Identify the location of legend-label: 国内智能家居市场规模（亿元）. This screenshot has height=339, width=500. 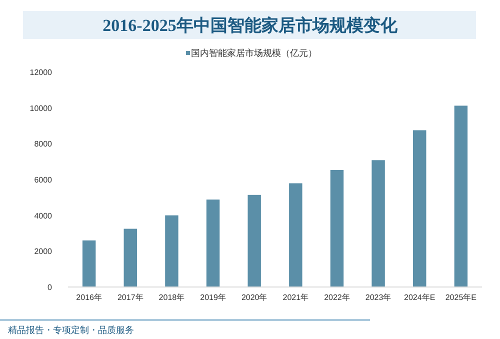
(254, 53).